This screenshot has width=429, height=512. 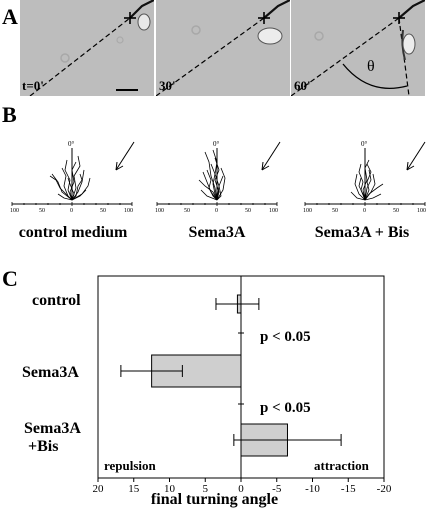 I want to click on condition-label-sema3a: Sema3A, so click(x=217, y=232).